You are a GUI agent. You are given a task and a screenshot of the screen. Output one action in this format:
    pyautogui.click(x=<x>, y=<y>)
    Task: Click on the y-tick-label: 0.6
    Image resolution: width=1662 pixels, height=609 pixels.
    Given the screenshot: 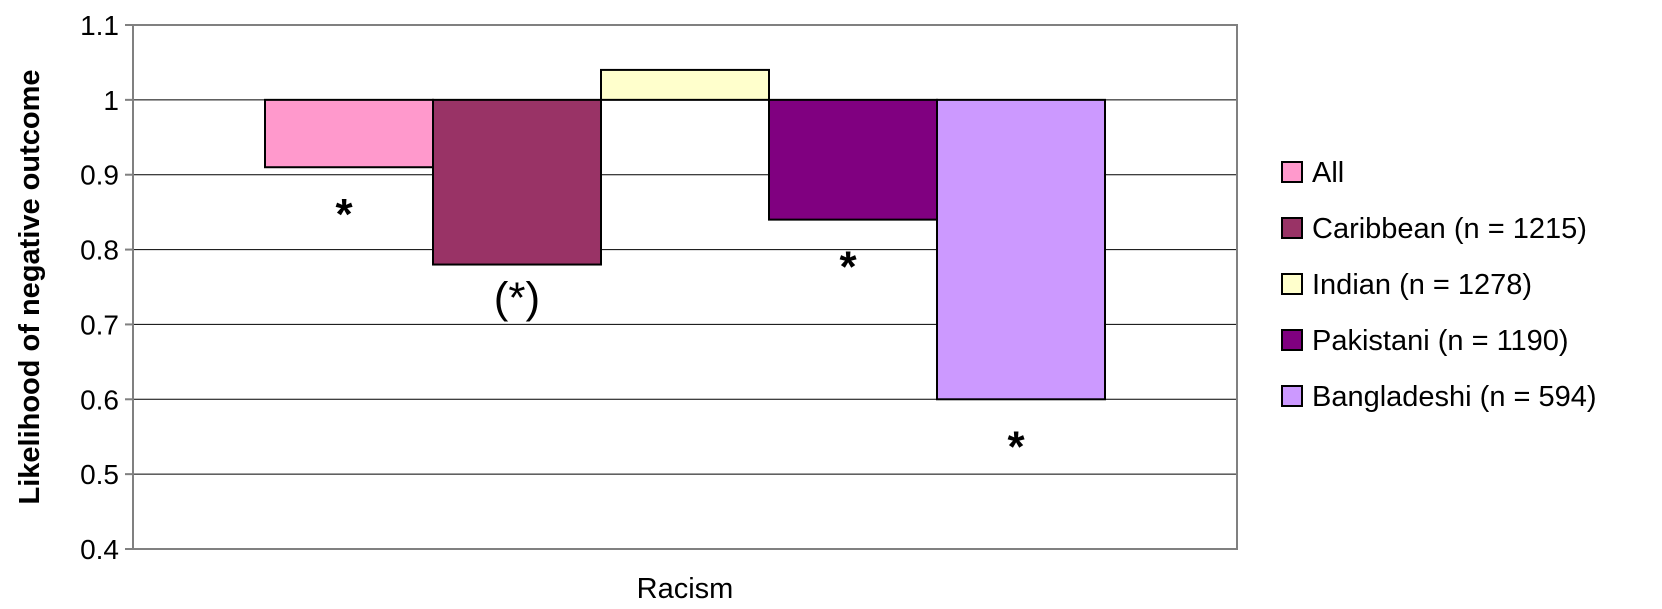 What is the action you would take?
    pyautogui.click(x=99, y=399)
    